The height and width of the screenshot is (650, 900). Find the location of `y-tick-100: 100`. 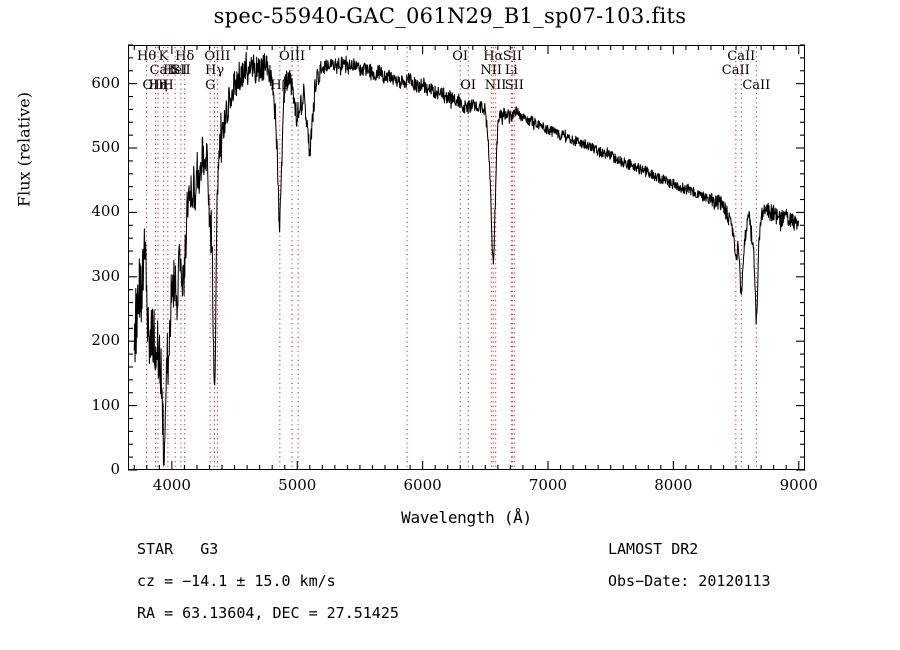

y-tick-100: 100 is located at coordinates (105, 404).